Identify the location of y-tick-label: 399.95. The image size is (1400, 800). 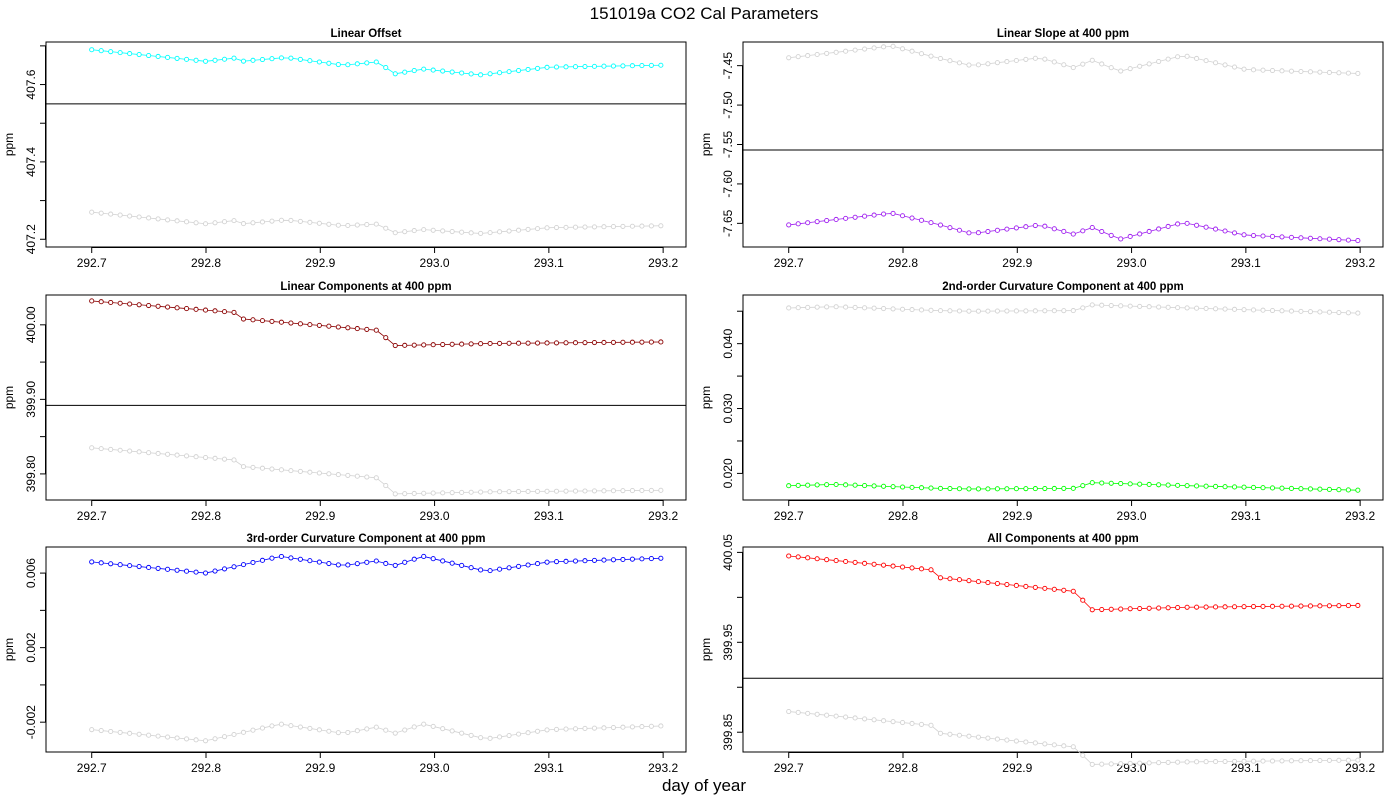
(728, 642).